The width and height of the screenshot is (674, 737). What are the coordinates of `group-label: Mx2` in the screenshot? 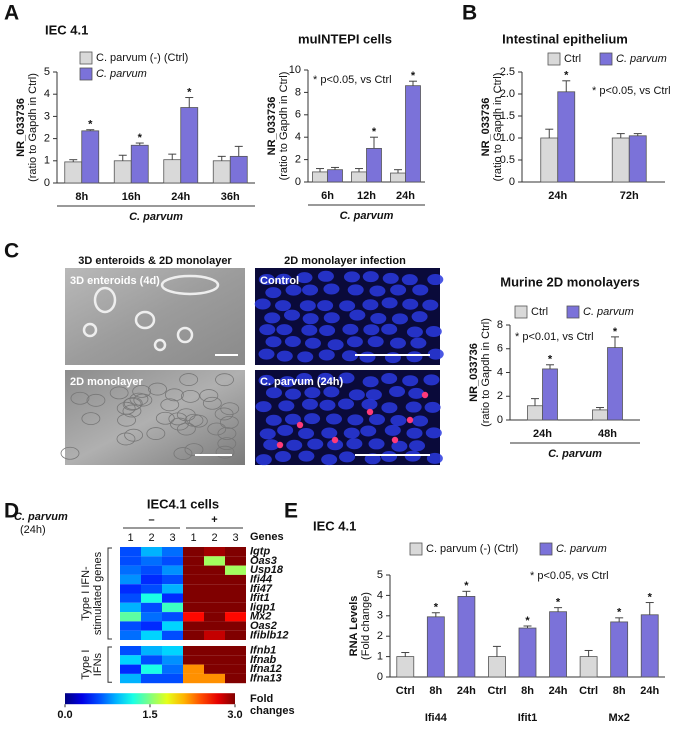 It's located at (618, 718).